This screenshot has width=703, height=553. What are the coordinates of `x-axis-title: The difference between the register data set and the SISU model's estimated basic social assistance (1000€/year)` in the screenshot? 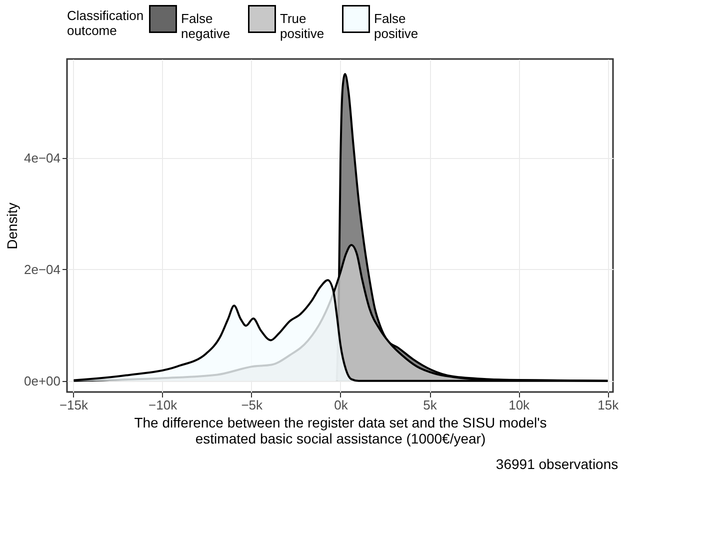 It's located at (340, 430).